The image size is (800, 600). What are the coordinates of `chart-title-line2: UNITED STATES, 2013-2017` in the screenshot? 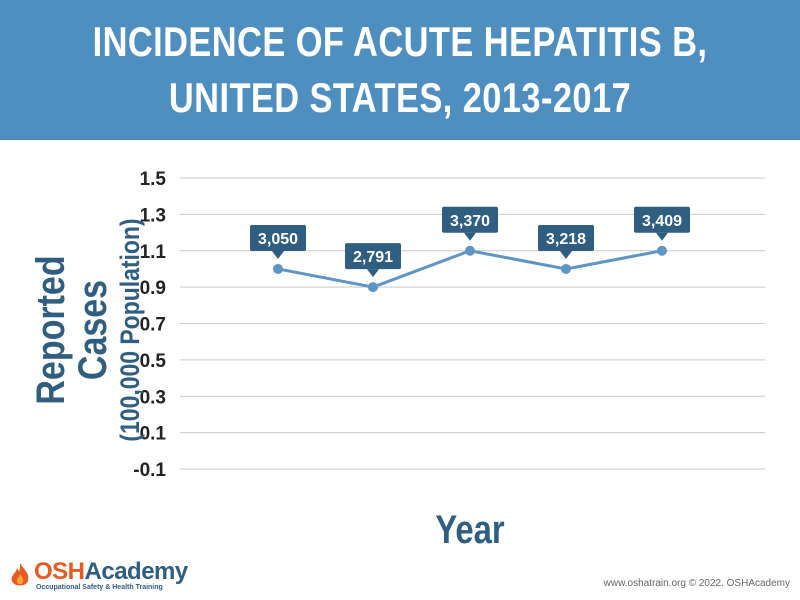 It's located at (400, 97).